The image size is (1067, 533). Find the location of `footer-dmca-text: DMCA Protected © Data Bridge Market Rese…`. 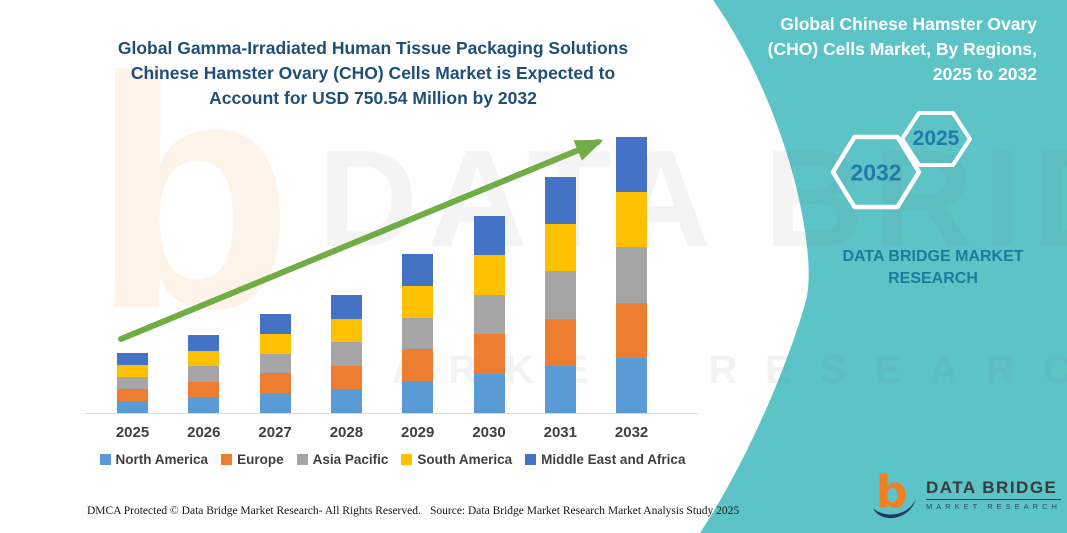

footer-dmca-text: DMCA Protected © Data Bridge Market Rese… is located at coordinates (254, 511).